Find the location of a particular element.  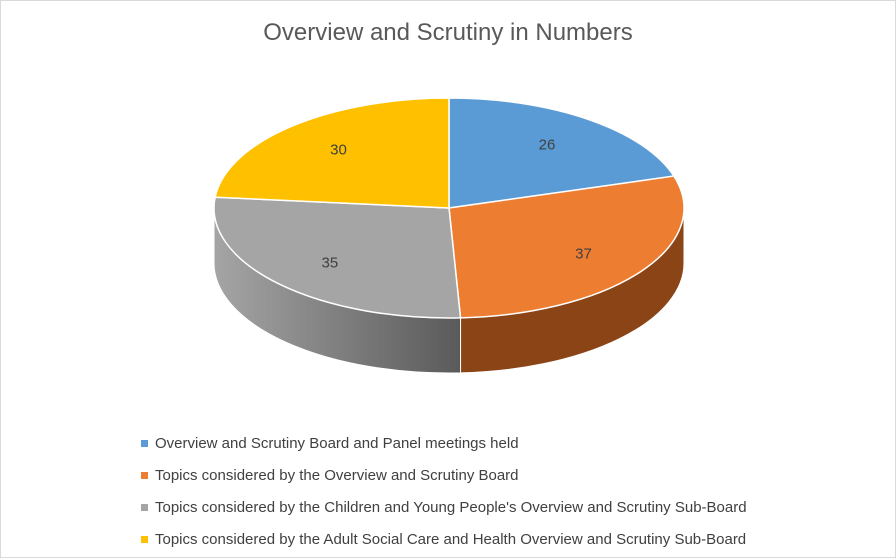

data-label-2: 35 is located at coordinates (330, 263).